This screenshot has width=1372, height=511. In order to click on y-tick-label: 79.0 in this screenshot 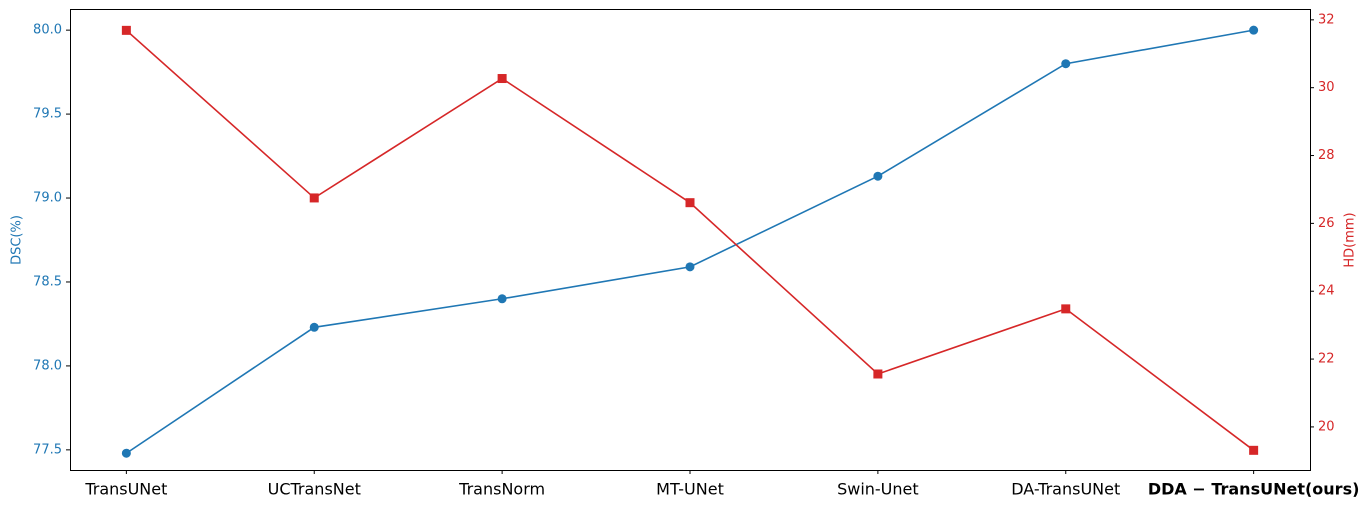, I will do `click(47, 198)`.